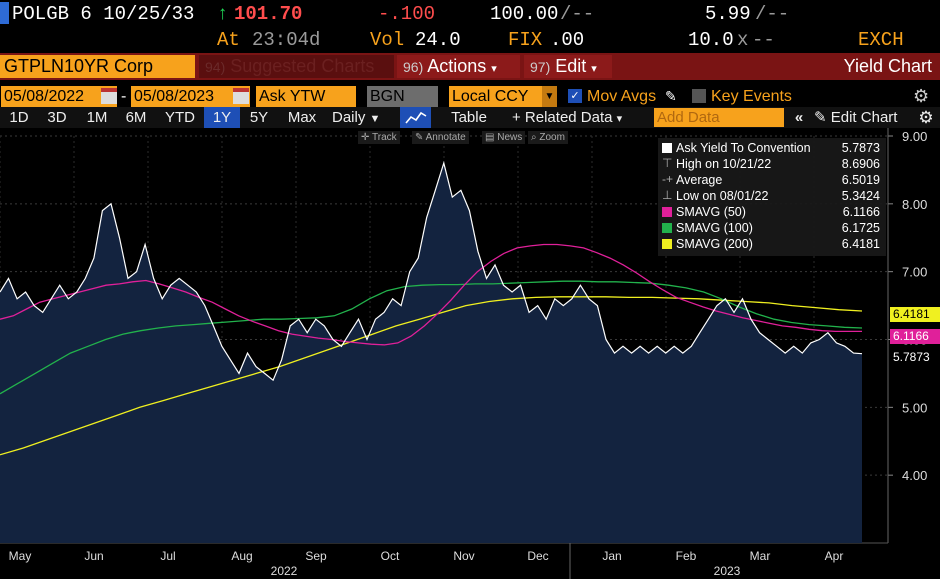 The height and width of the screenshot is (579, 940). What do you see at coordinates (860, 148) in the screenshot?
I see `legend-value: 5.7873` at bounding box center [860, 148].